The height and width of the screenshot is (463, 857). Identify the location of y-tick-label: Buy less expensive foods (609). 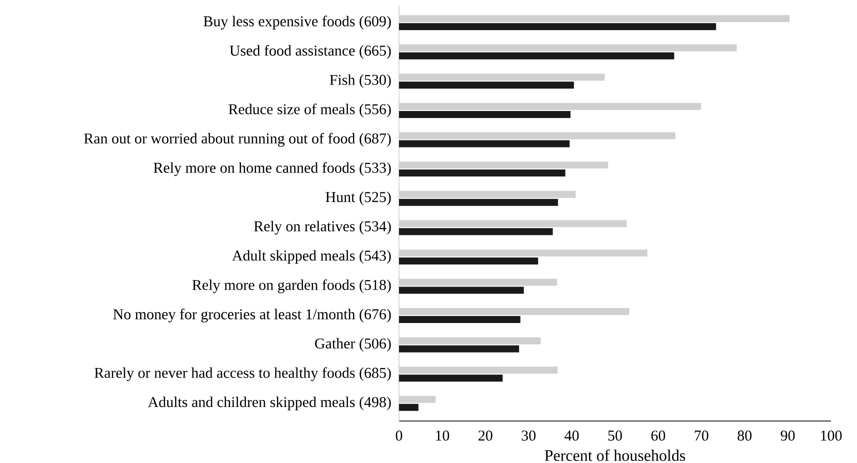
(297, 23).